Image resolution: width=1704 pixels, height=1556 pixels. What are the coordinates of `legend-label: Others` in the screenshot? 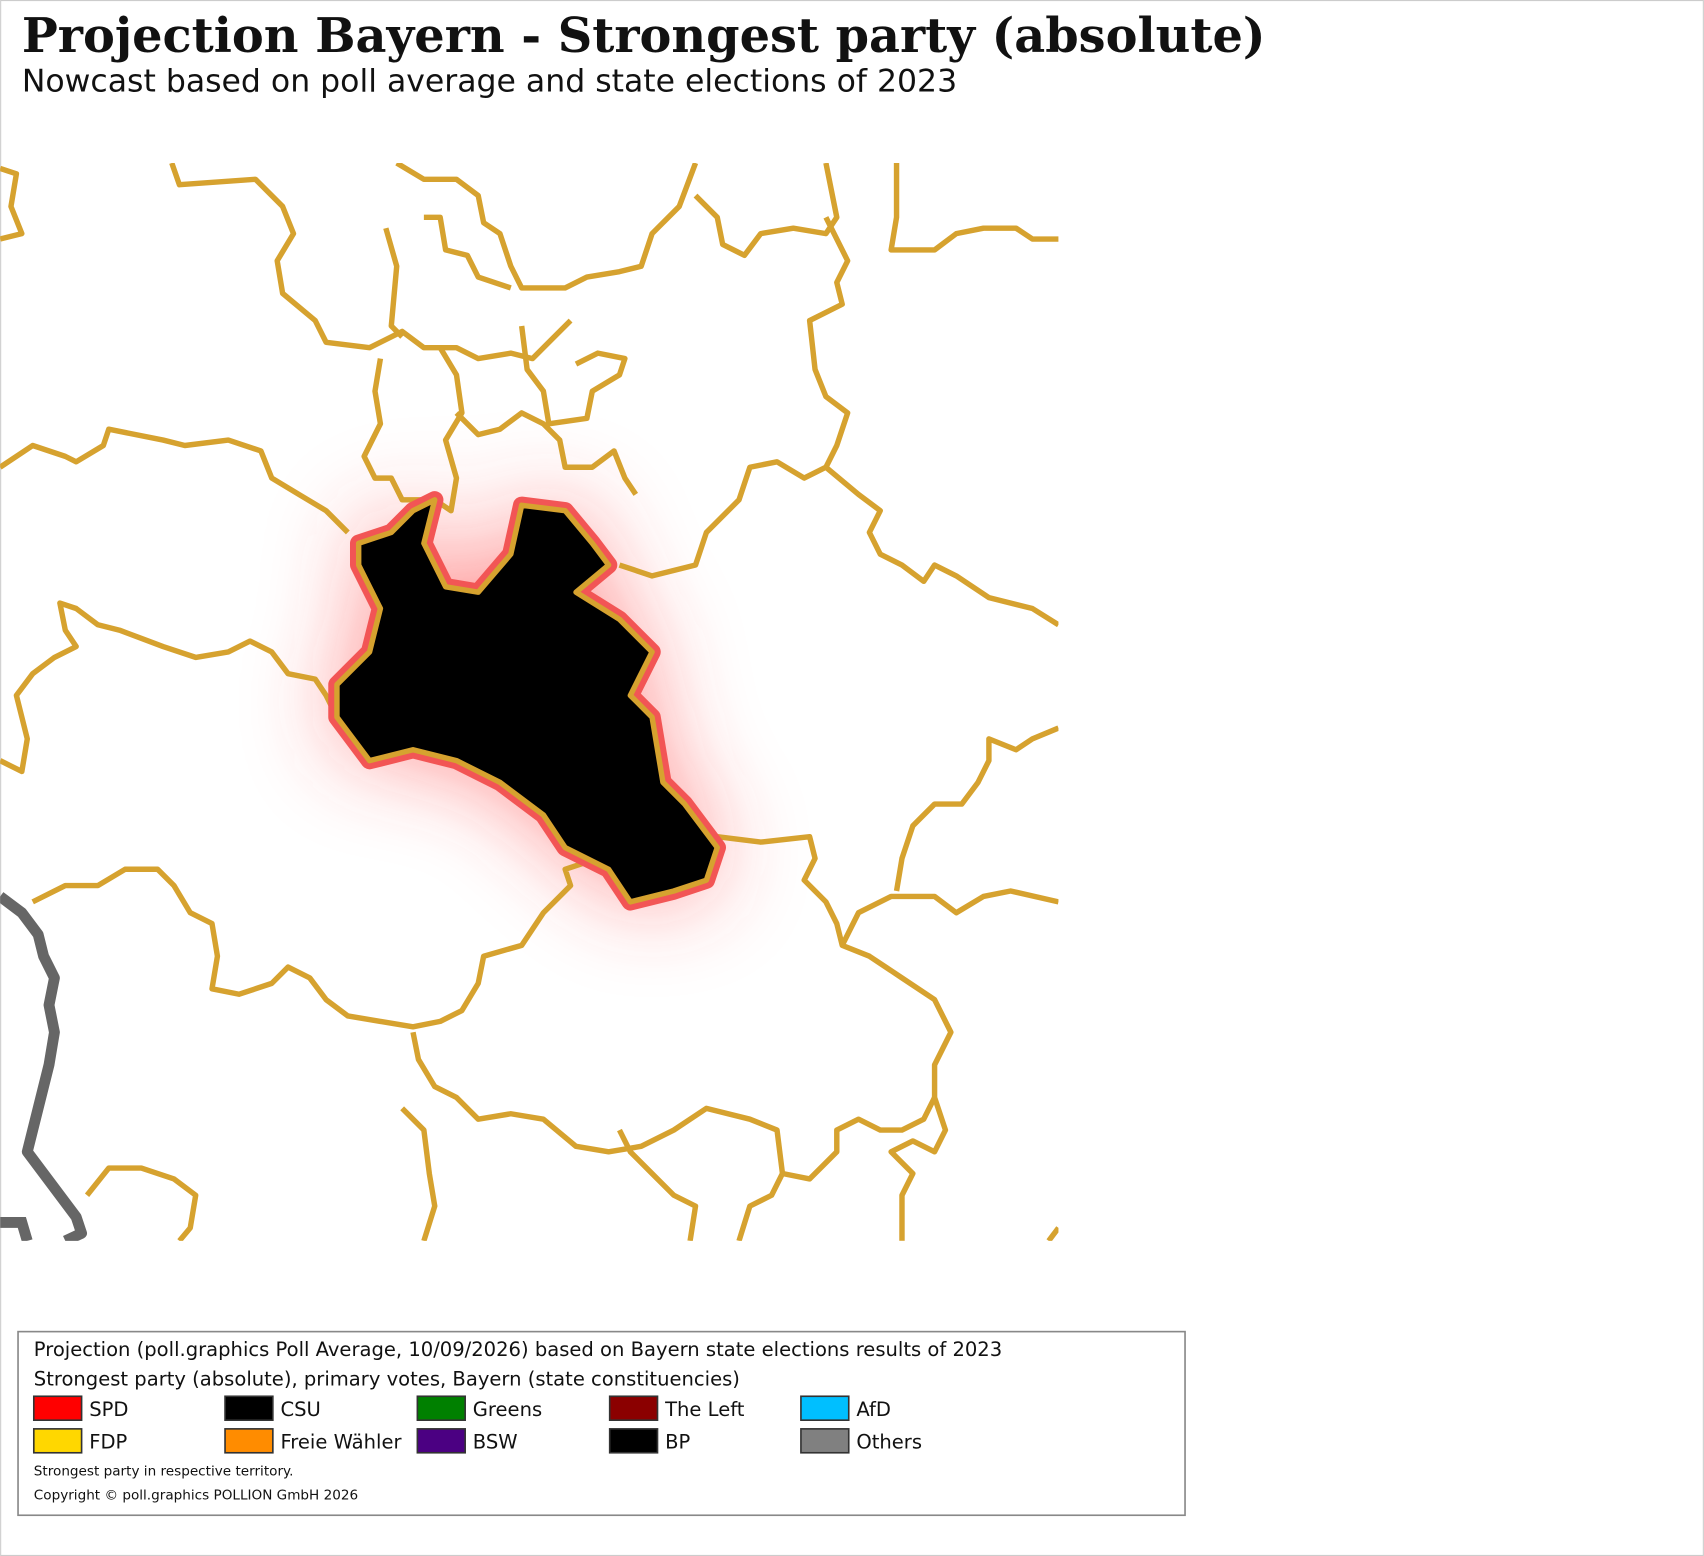 It's located at (889, 1441).